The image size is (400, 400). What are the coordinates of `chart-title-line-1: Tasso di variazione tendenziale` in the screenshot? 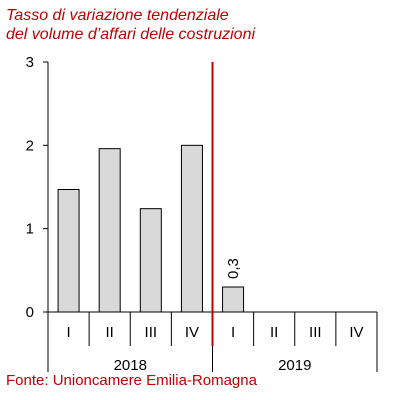 It's located at (117, 15).